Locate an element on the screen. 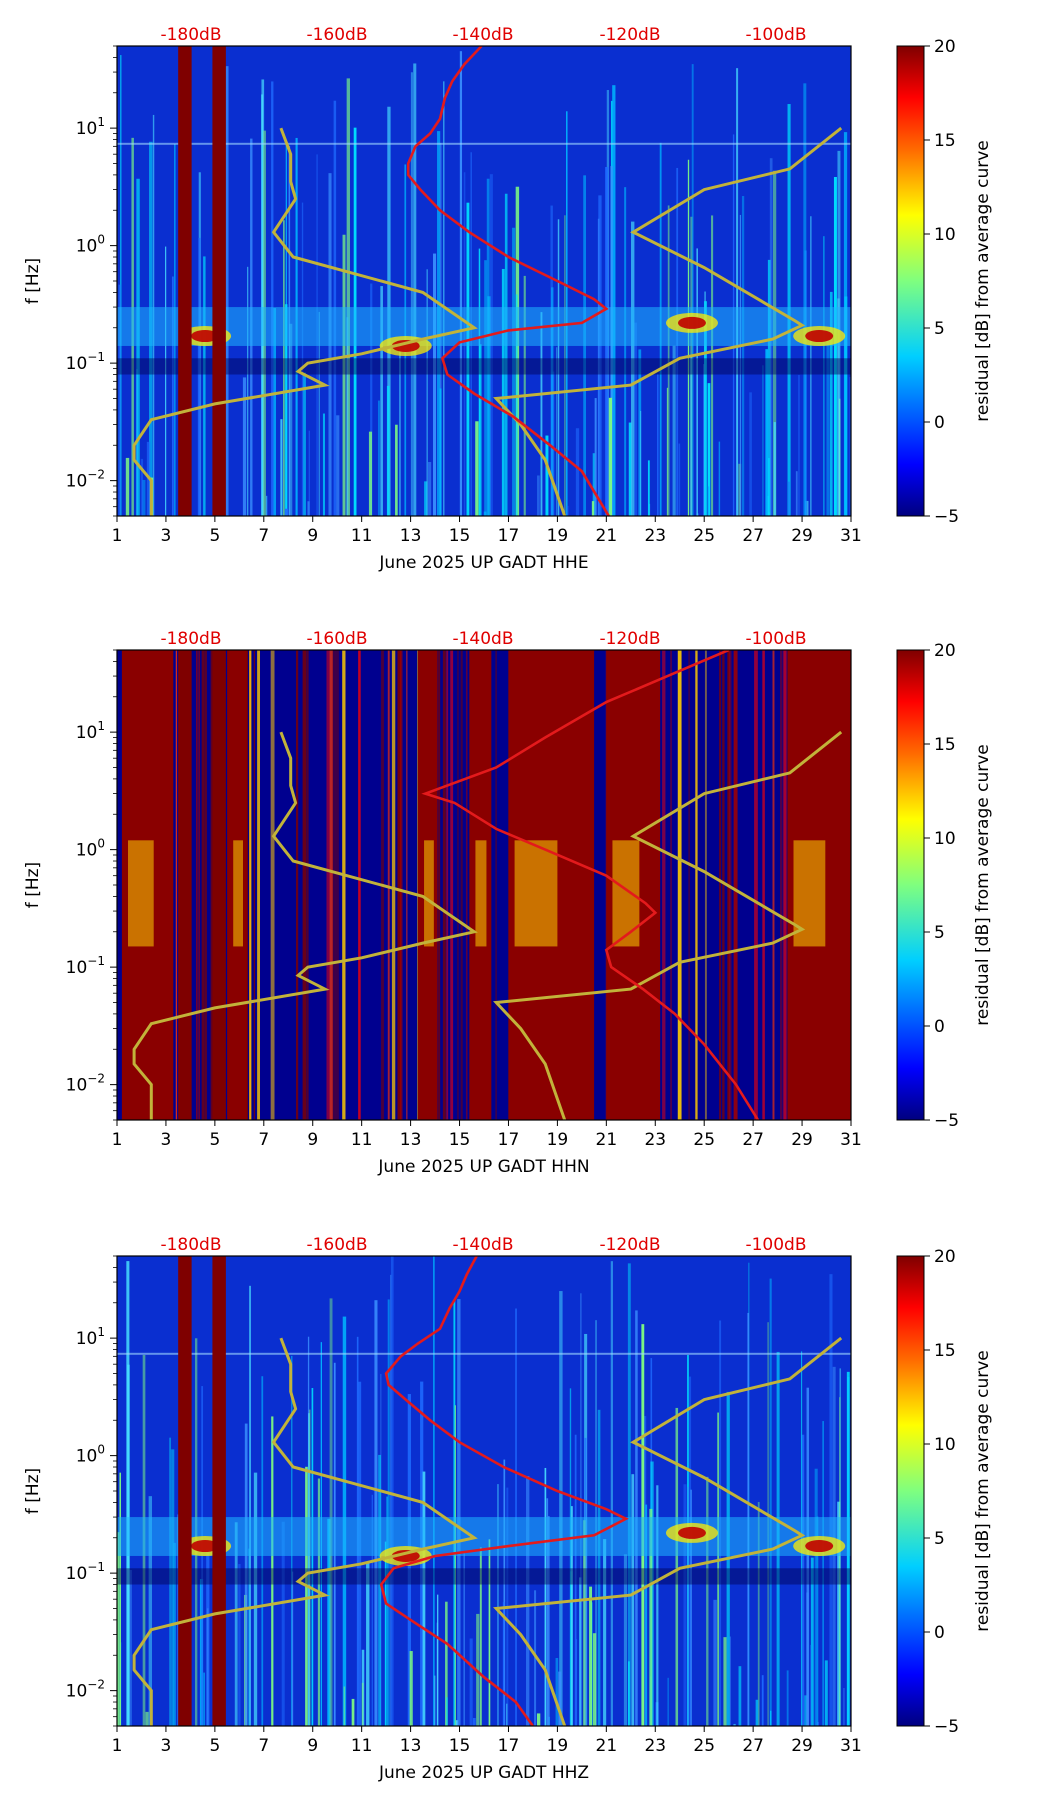  x-tick-label: 3 is located at coordinates (166, 1746).